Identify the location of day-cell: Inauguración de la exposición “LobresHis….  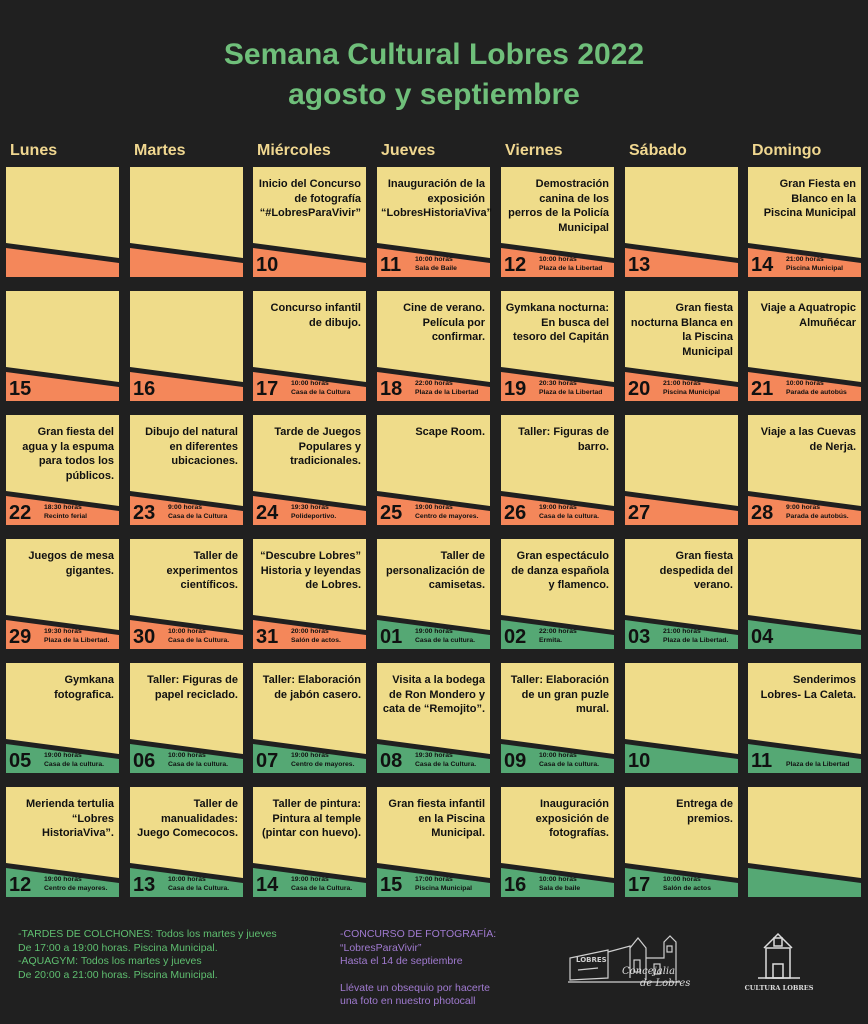
(435, 222).